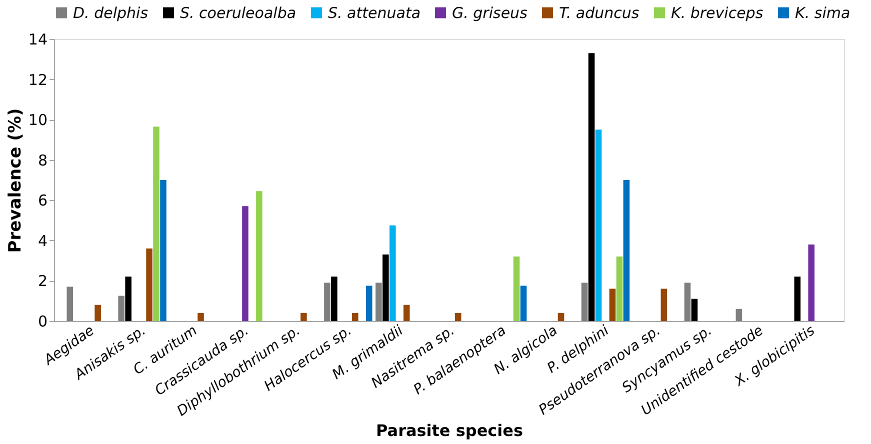  What do you see at coordinates (43, 201) in the screenshot?
I see `y-tick-label: 6` at bounding box center [43, 201].